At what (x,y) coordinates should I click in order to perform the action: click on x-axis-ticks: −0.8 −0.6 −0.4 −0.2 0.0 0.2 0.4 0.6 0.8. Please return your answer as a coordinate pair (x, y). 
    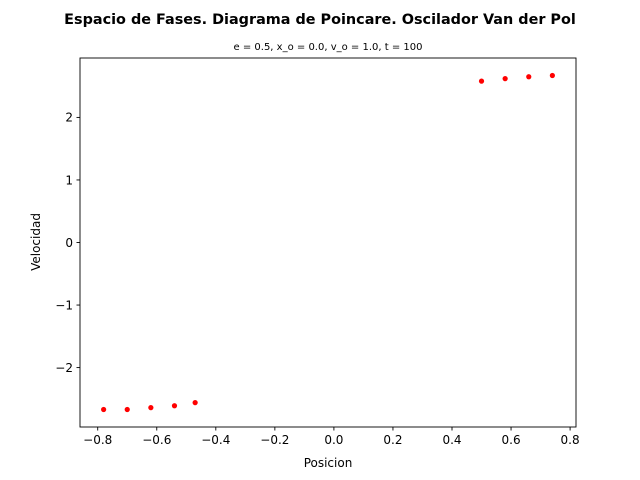
    Looking at the image, I should click on (331, 437).